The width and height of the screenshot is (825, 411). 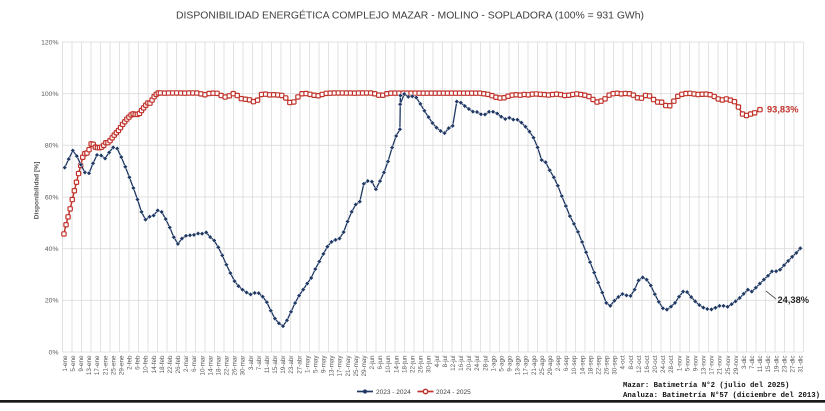 What do you see at coordinates (49, 42) in the screenshot?
I see `svg-text: 120%` at bounding box center [49, 42].